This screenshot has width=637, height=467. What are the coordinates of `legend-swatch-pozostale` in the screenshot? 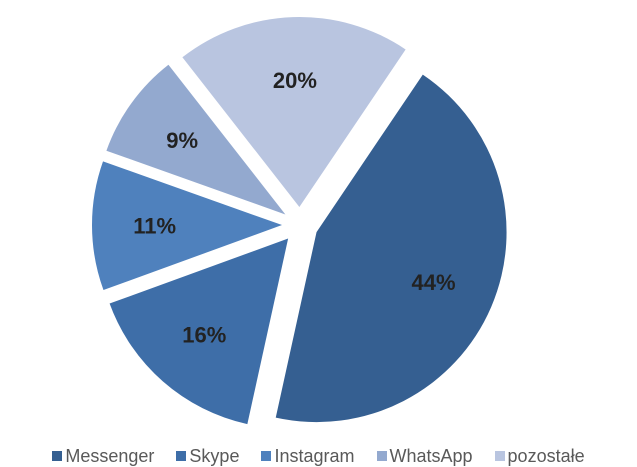 It's located at (499, 456).